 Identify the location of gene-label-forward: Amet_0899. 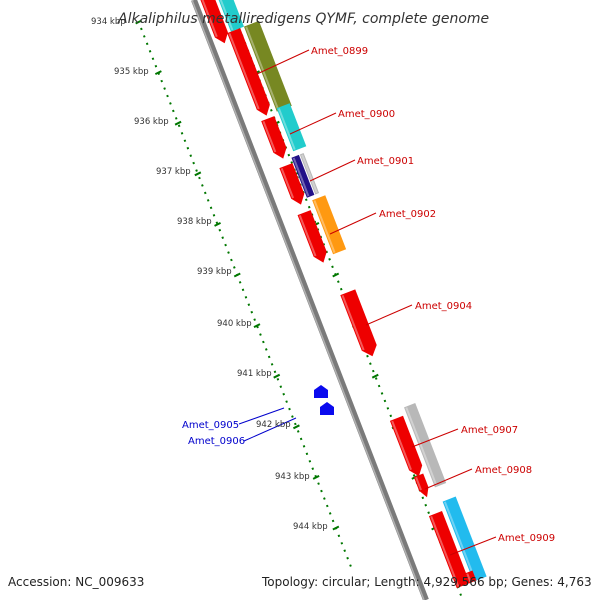
(339, 51).